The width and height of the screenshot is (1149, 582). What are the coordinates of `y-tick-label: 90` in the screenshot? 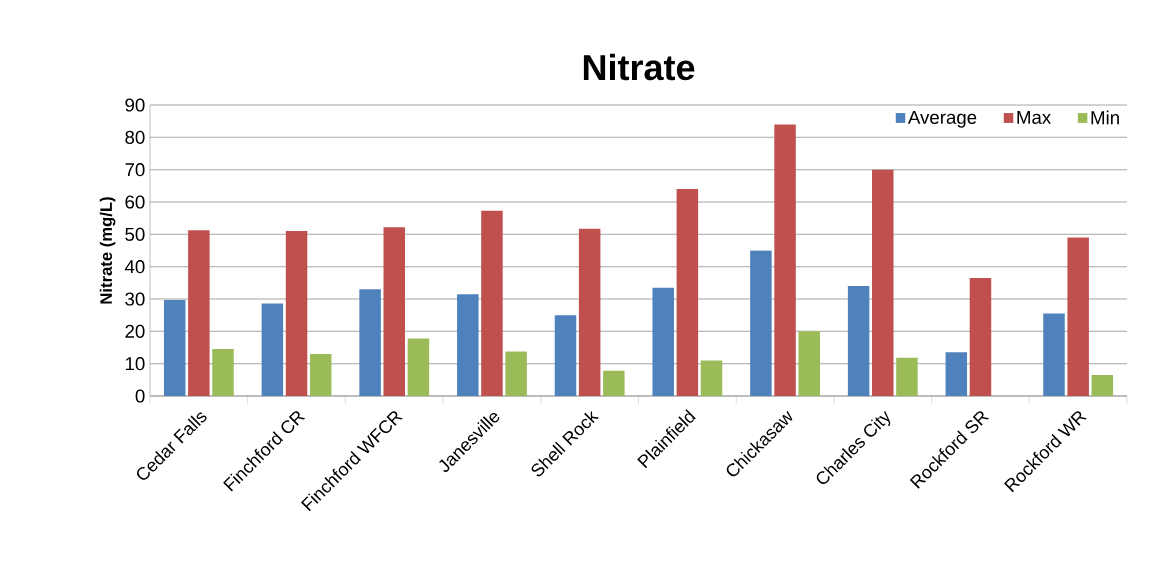 It's located at (135, 105).